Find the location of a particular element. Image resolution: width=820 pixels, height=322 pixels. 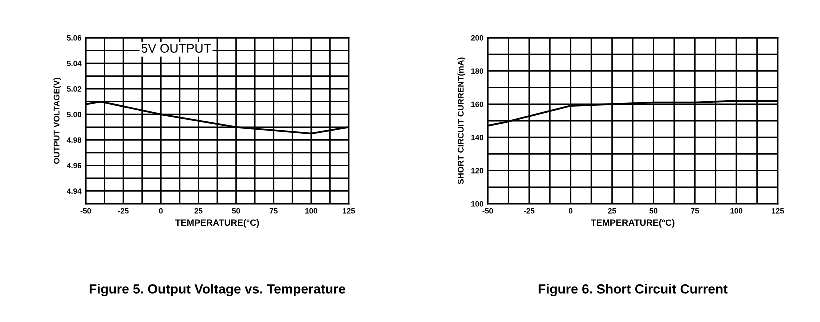

y-axis-title: SHORT CIRCUIT CURRENT(mA) is located at coordinates (462, 121).